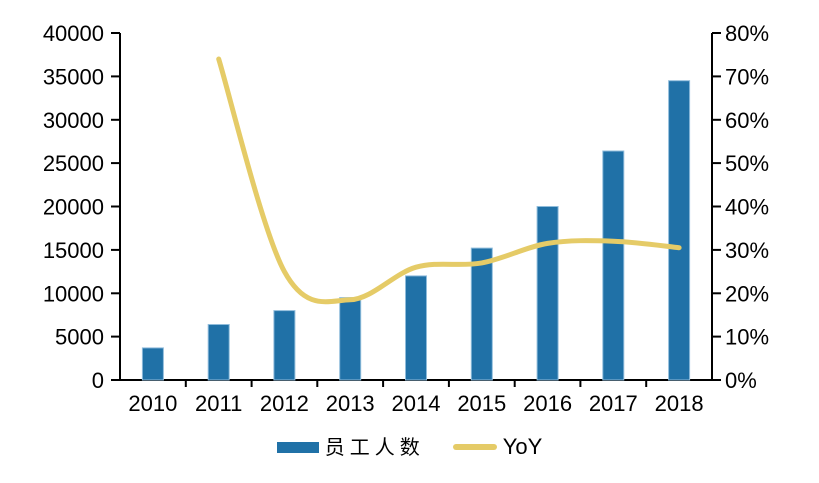 Image resolution: width=819 pixels, height=483 pixels. What do you see at coordinates (747, 33) in the screenshot?
I see `y-axis-right-label: 80%` at bounding box center [747, 33].